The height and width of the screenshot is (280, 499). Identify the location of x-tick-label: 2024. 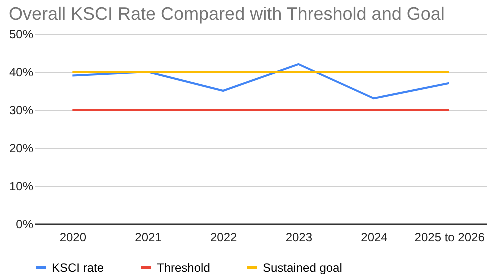
(374, 237).